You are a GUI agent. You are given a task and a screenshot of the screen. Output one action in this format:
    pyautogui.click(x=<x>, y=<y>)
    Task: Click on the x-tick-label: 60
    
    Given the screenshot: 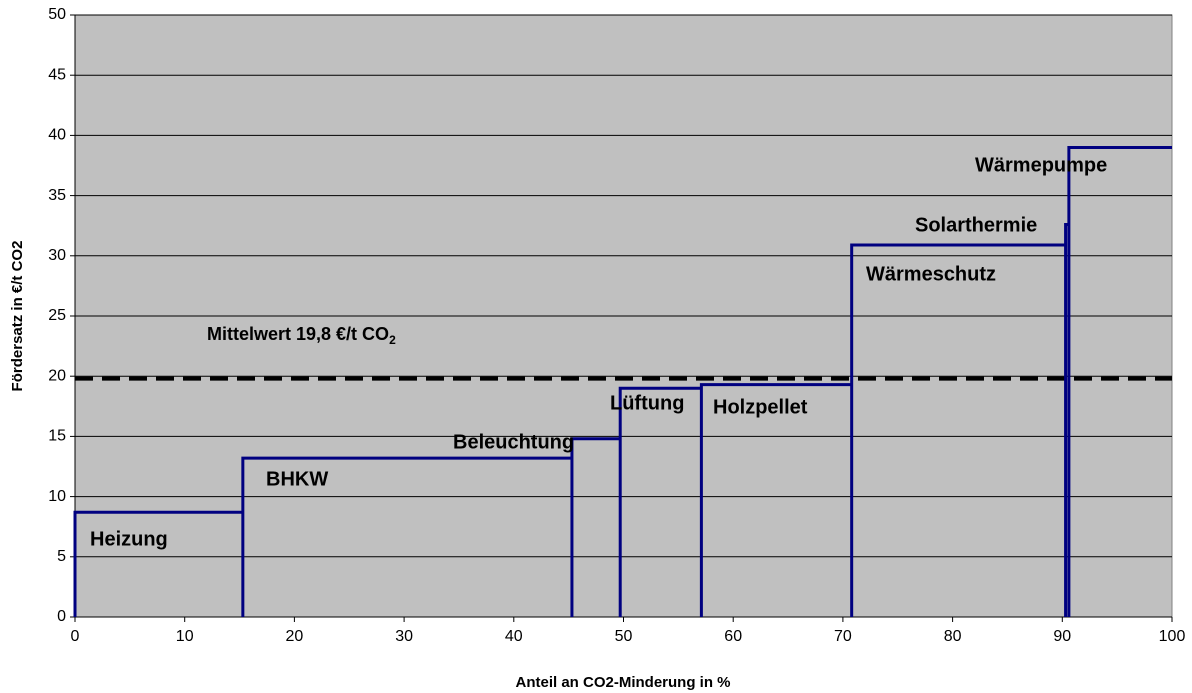 What is the action you would take?
    pyautogui.click(x=733, y=636)
    